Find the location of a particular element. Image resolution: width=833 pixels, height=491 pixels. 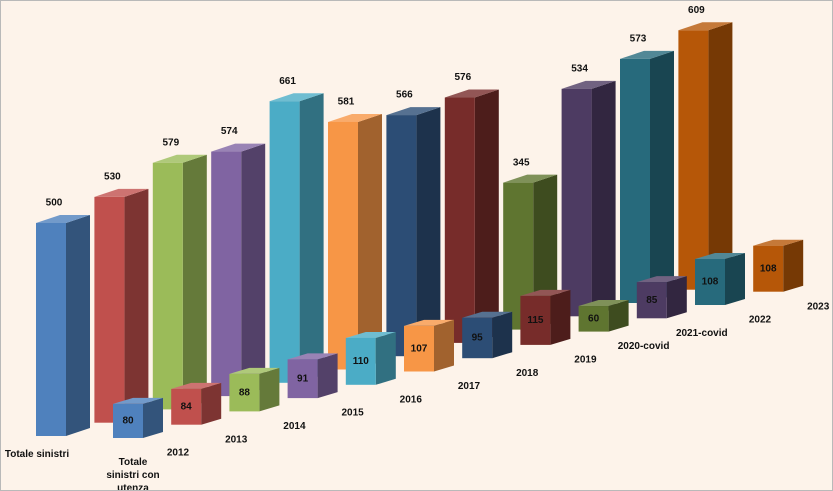

value-label: 91 is located at coordinates (303, 378).